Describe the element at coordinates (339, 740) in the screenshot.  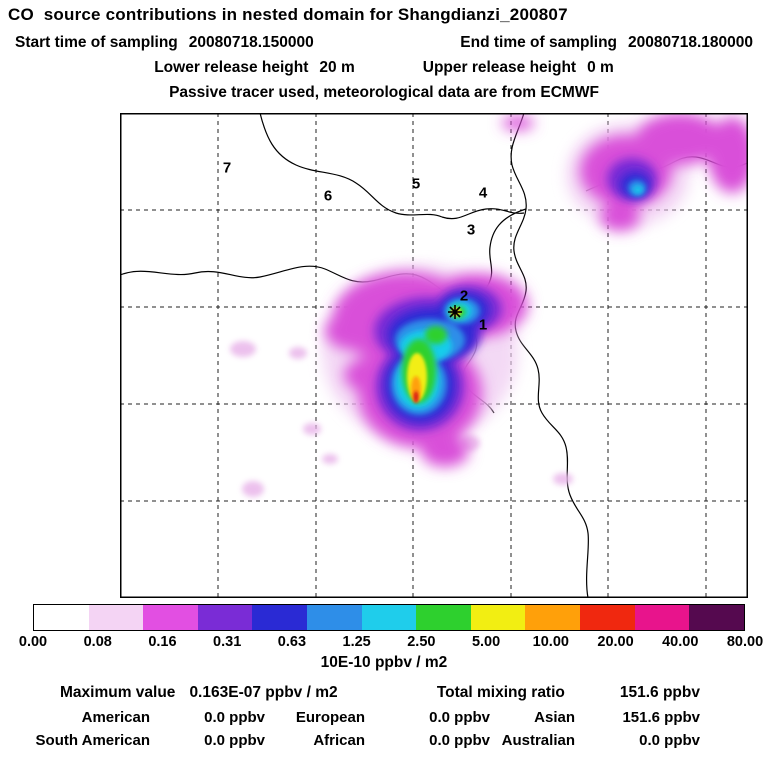
I see `contribution-label: African` at that location.